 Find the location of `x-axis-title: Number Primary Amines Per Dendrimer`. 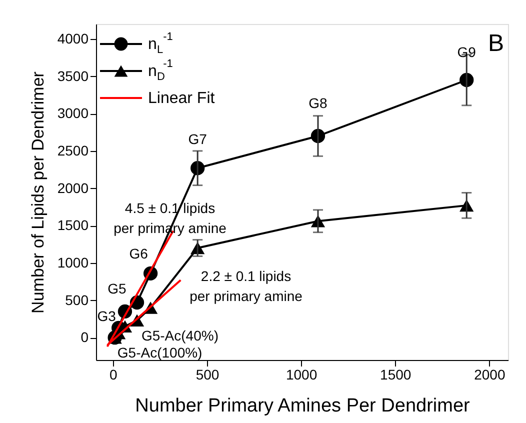

x-axis-title: Number Primary Amines Per Dendrimer is located at coordinates (303, 406).